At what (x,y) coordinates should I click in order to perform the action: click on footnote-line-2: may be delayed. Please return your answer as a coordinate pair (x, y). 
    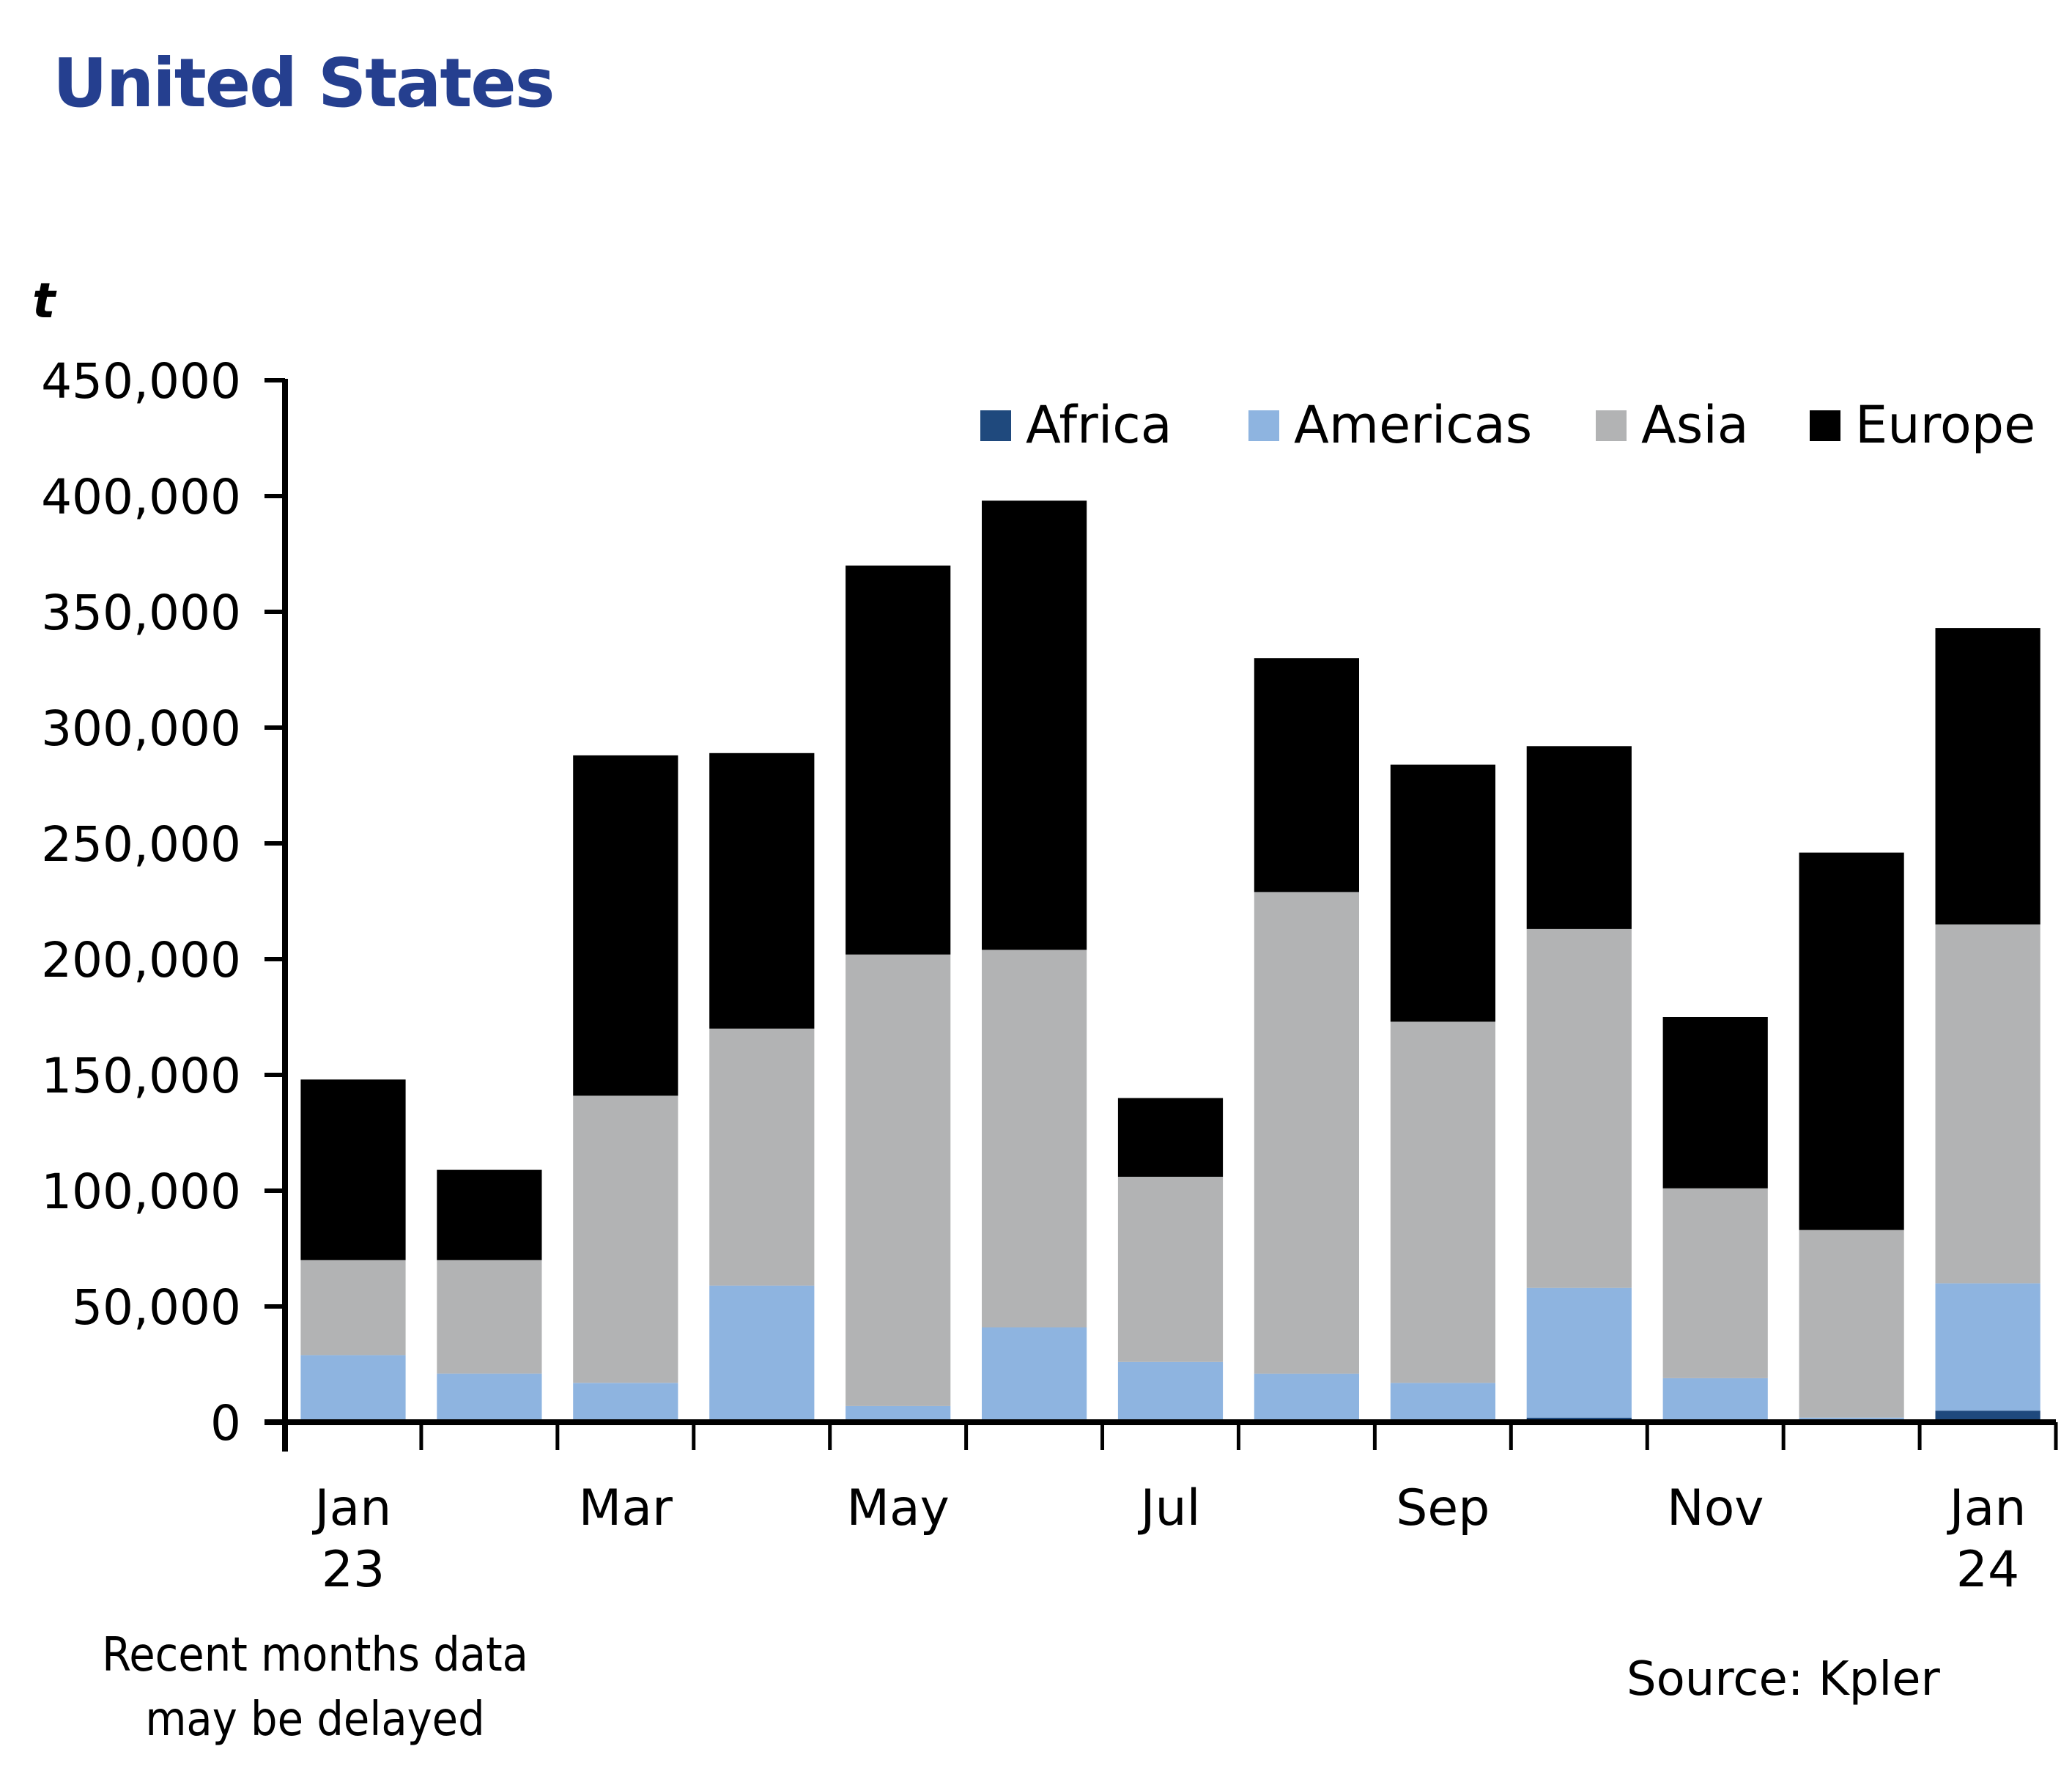
    Looking at the image, I should click on (315, 1720).